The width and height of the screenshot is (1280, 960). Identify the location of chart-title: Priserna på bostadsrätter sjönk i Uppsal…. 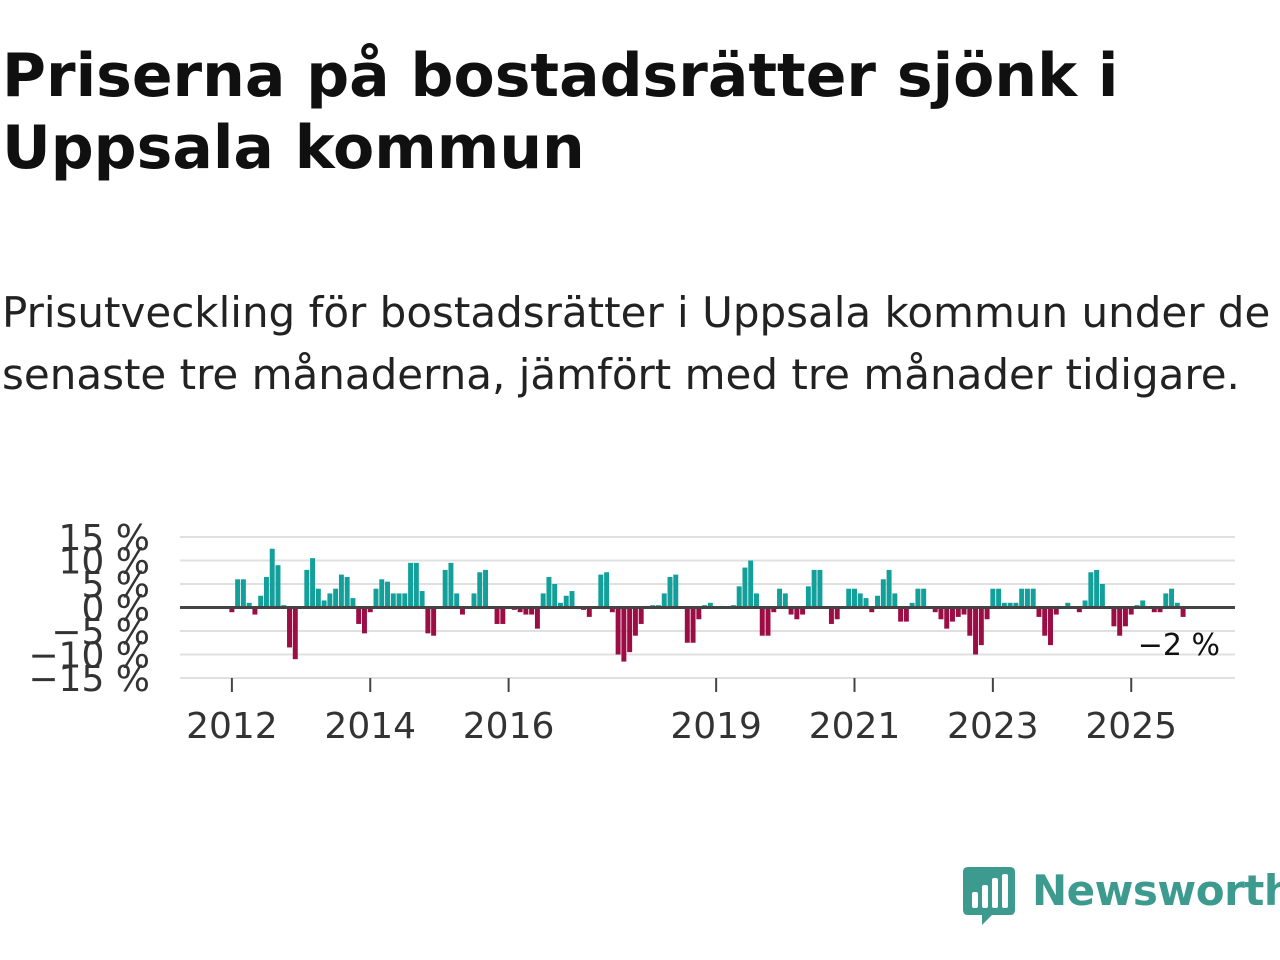
(560, 112).